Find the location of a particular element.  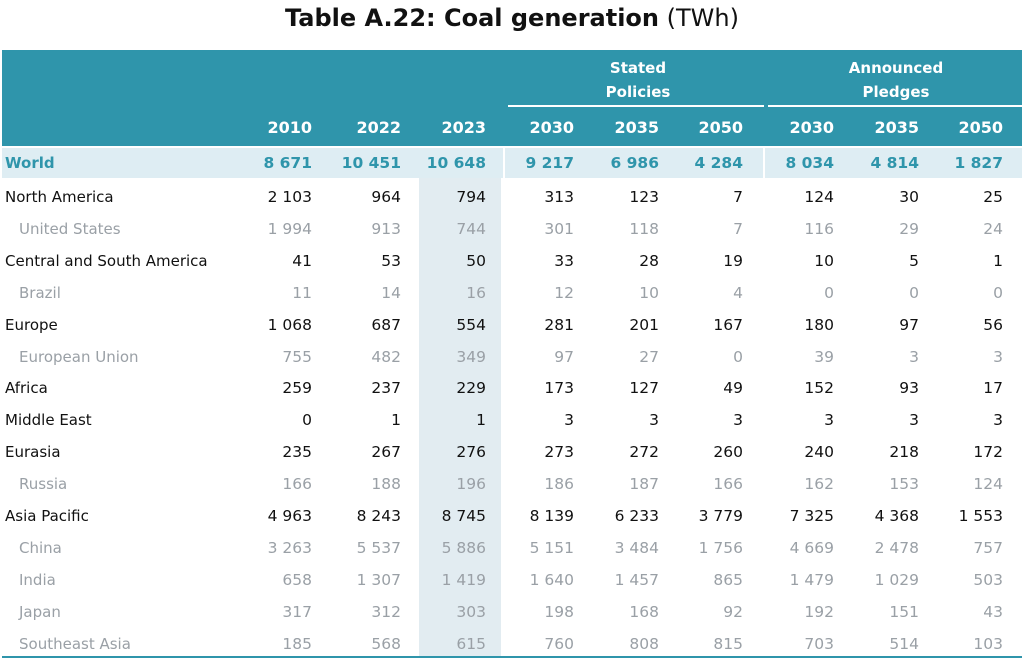

table-cell: 41 is located at coordinates (302, 261).